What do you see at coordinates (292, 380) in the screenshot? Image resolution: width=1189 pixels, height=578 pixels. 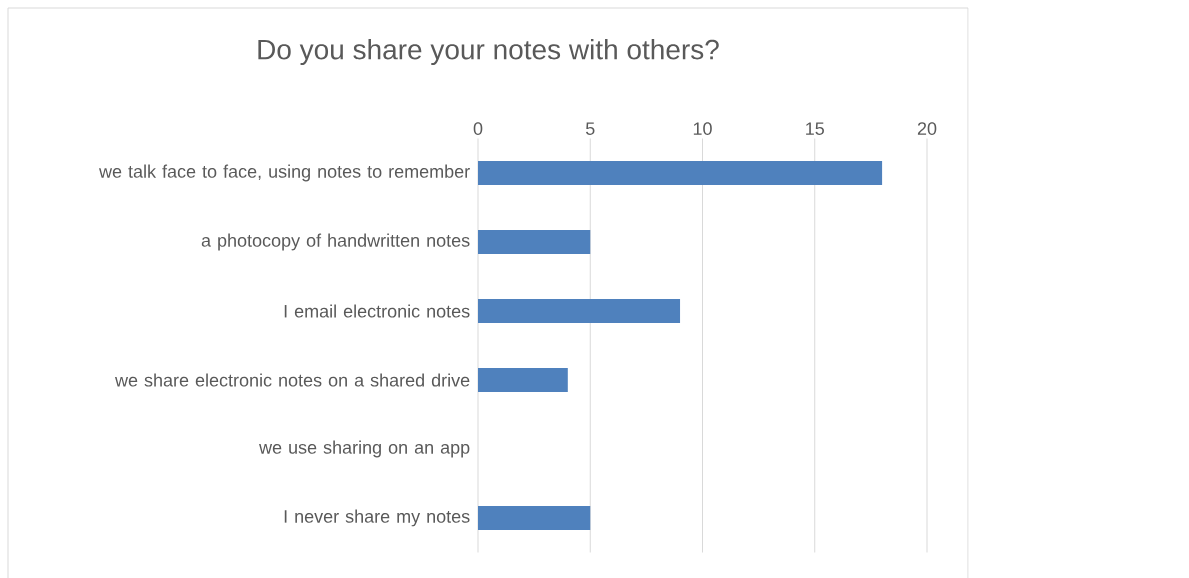 I see `y-tick-label: we share electronic notes on a shared drive` at bounding box center [292, 380].